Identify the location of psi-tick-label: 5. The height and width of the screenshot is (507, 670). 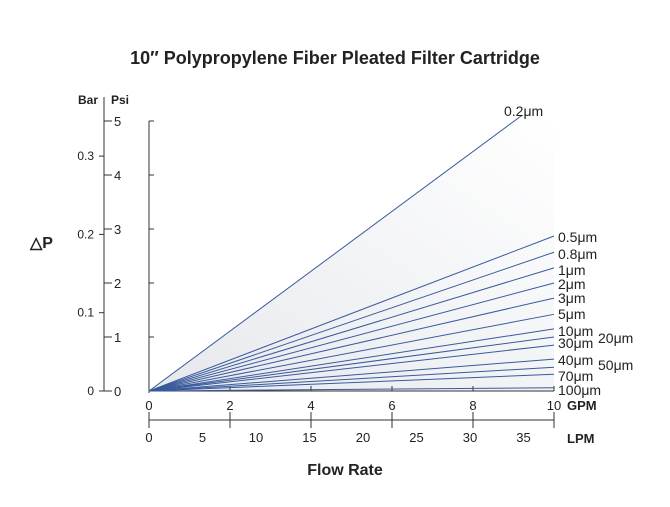
(117, 121).